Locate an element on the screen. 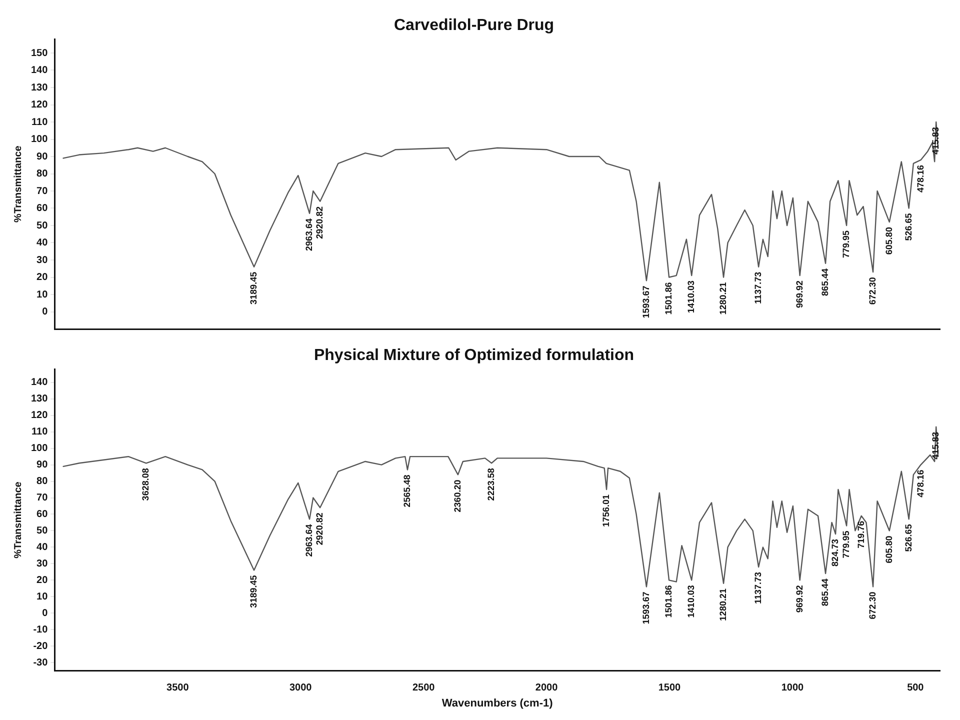 This screenshot has height=720, width=960. x-axis-title: Wavenumbers (cm-1) is located at coordinates (498, 703).